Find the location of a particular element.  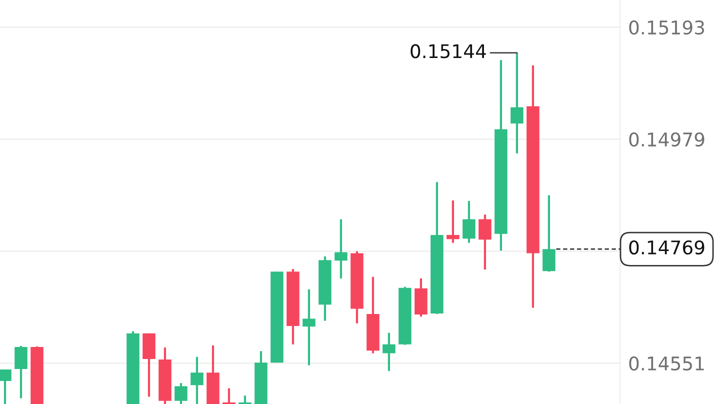

y-tick-label: 0.14551 is located at coordinates (666, 363).